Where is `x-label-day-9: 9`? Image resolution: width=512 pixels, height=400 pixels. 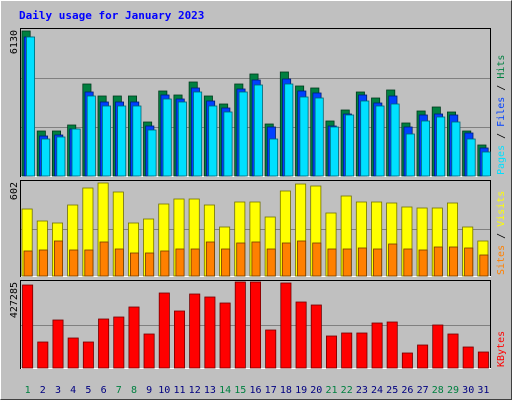
x-label-day-9: 9 is located at coordinates (149, 390).